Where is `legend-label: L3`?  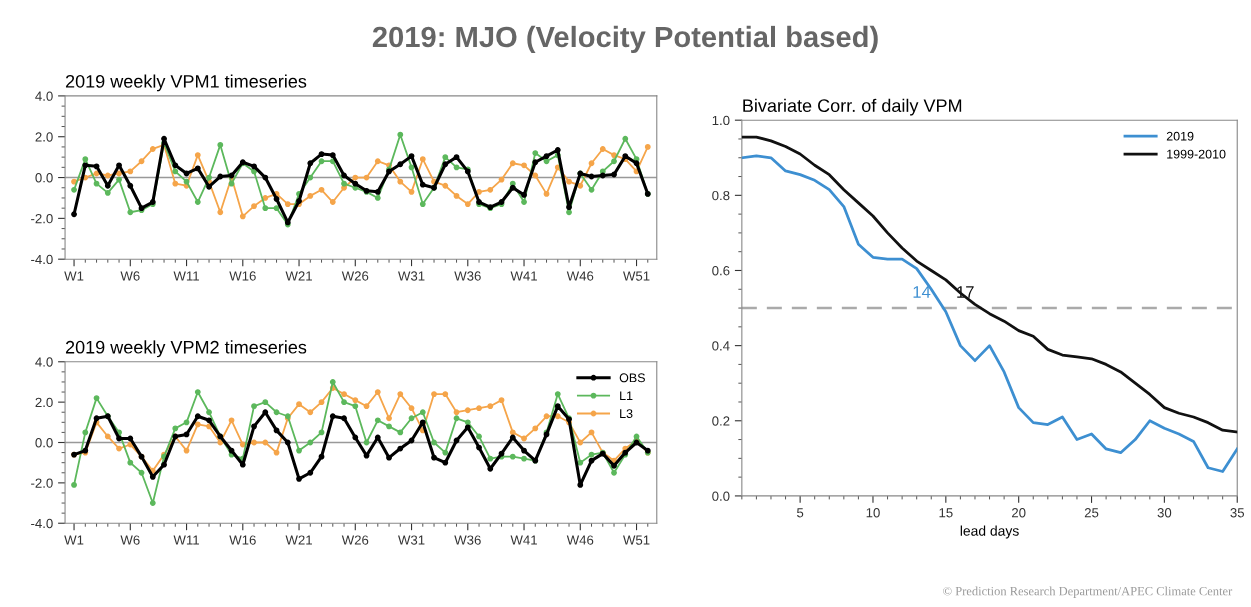
legend-label: L3 is located at coordinates (626, 414).